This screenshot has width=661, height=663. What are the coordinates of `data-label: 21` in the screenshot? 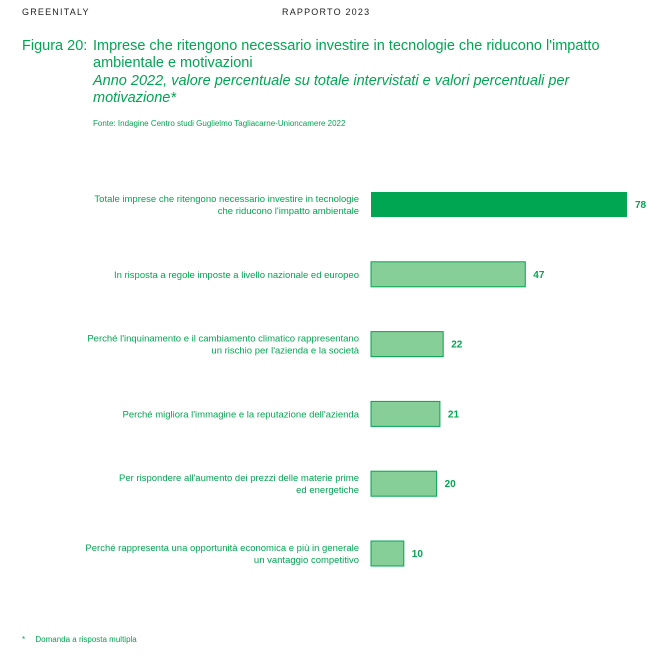 It's located at (454, 414).